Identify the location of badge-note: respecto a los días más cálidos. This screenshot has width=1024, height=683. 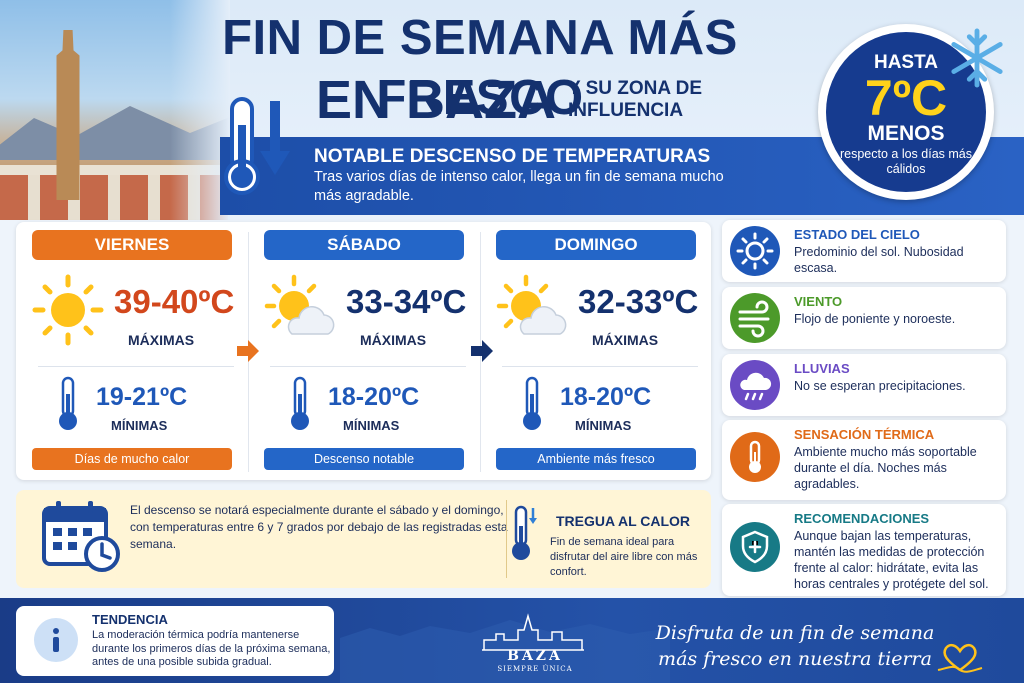
(905, 161).